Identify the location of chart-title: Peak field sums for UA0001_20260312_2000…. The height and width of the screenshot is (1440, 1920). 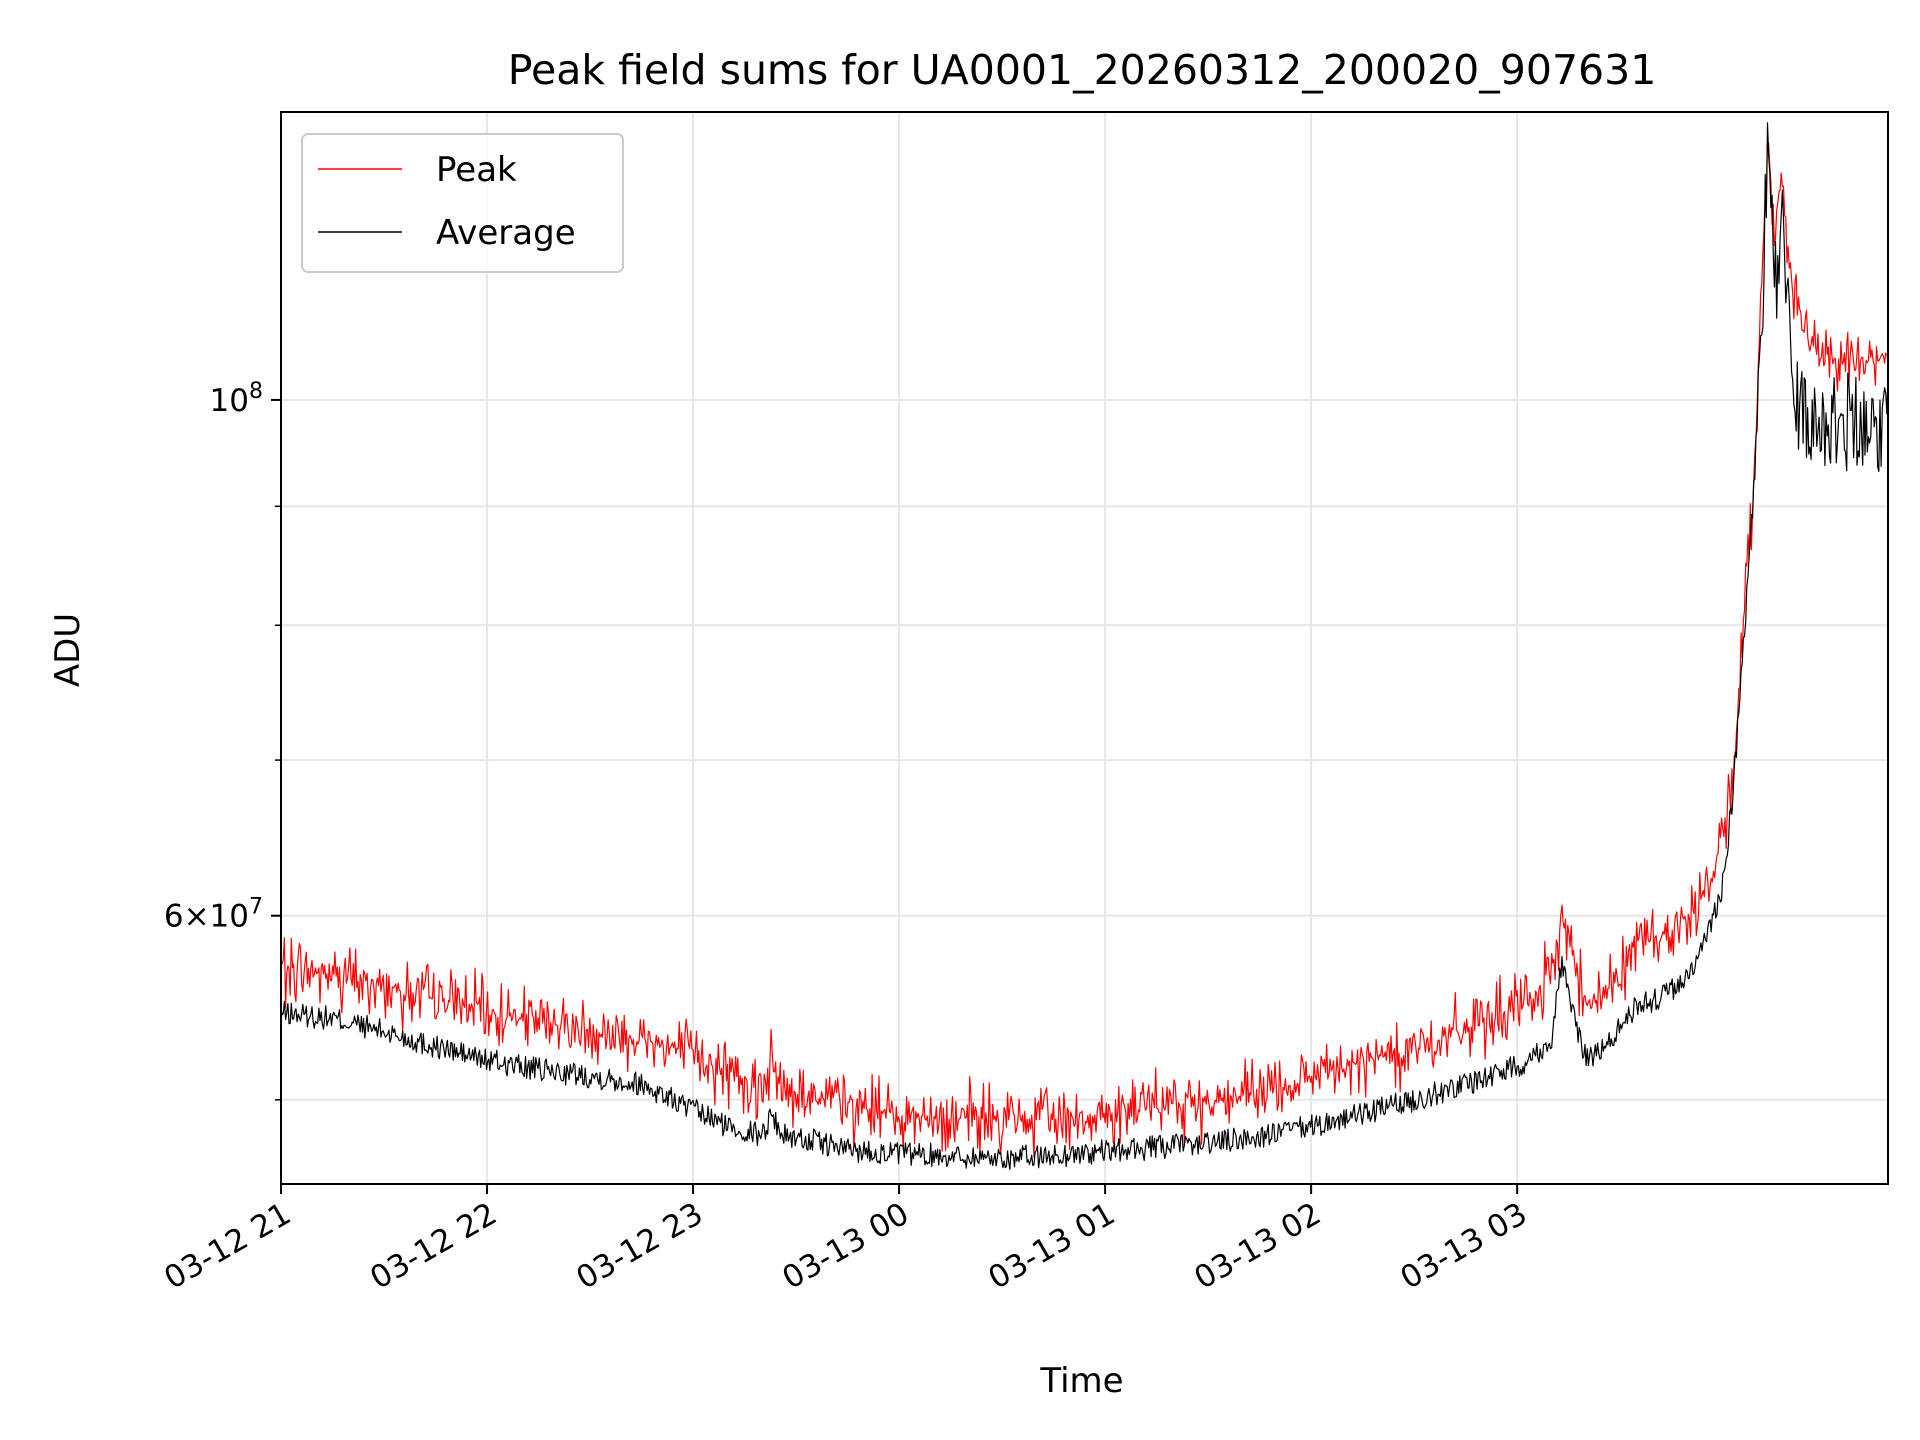
(1082, 70).